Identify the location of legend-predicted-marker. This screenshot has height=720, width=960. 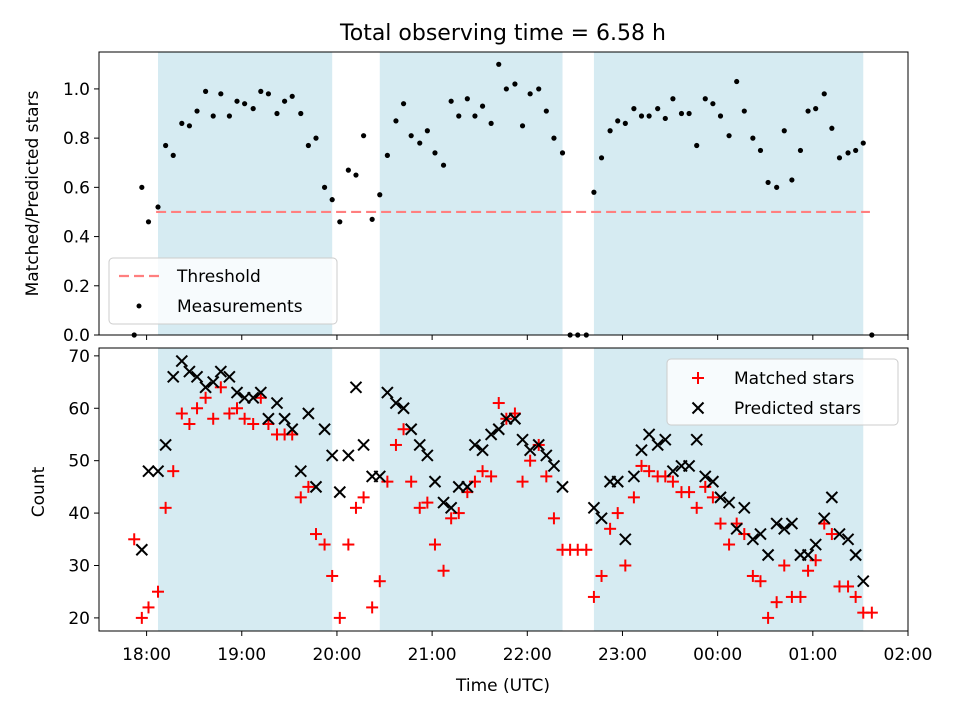
(698, 408).